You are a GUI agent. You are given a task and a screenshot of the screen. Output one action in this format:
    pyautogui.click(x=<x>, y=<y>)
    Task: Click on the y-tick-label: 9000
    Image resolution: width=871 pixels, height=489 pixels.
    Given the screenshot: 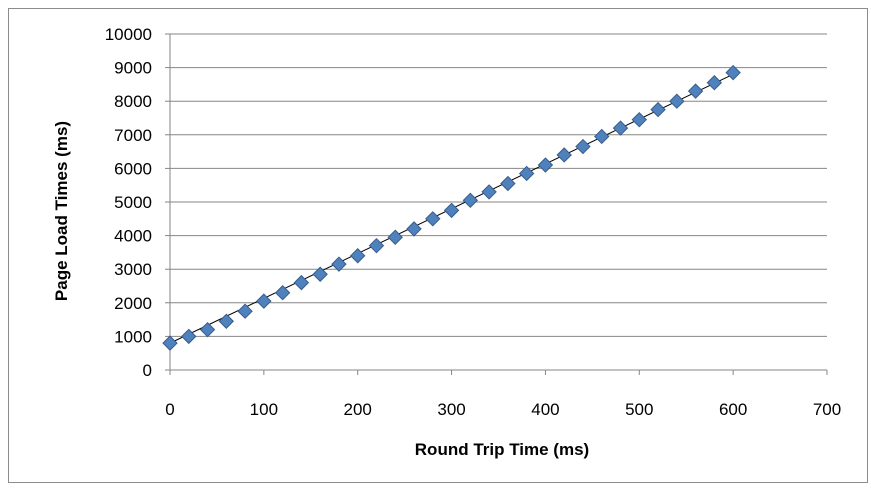 What is the action you would take?
    pyautogui.click(x=133, y=68)
    